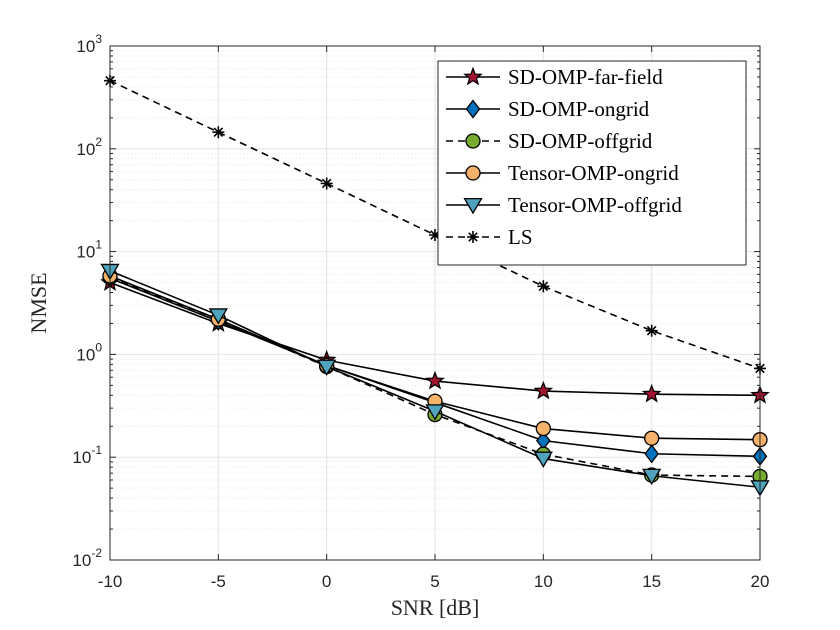  What do you see at coordinates (585, 77) in the screenshot?
I see `legend-label: SD-OMP-far-field` at bounding box center [585, 77].